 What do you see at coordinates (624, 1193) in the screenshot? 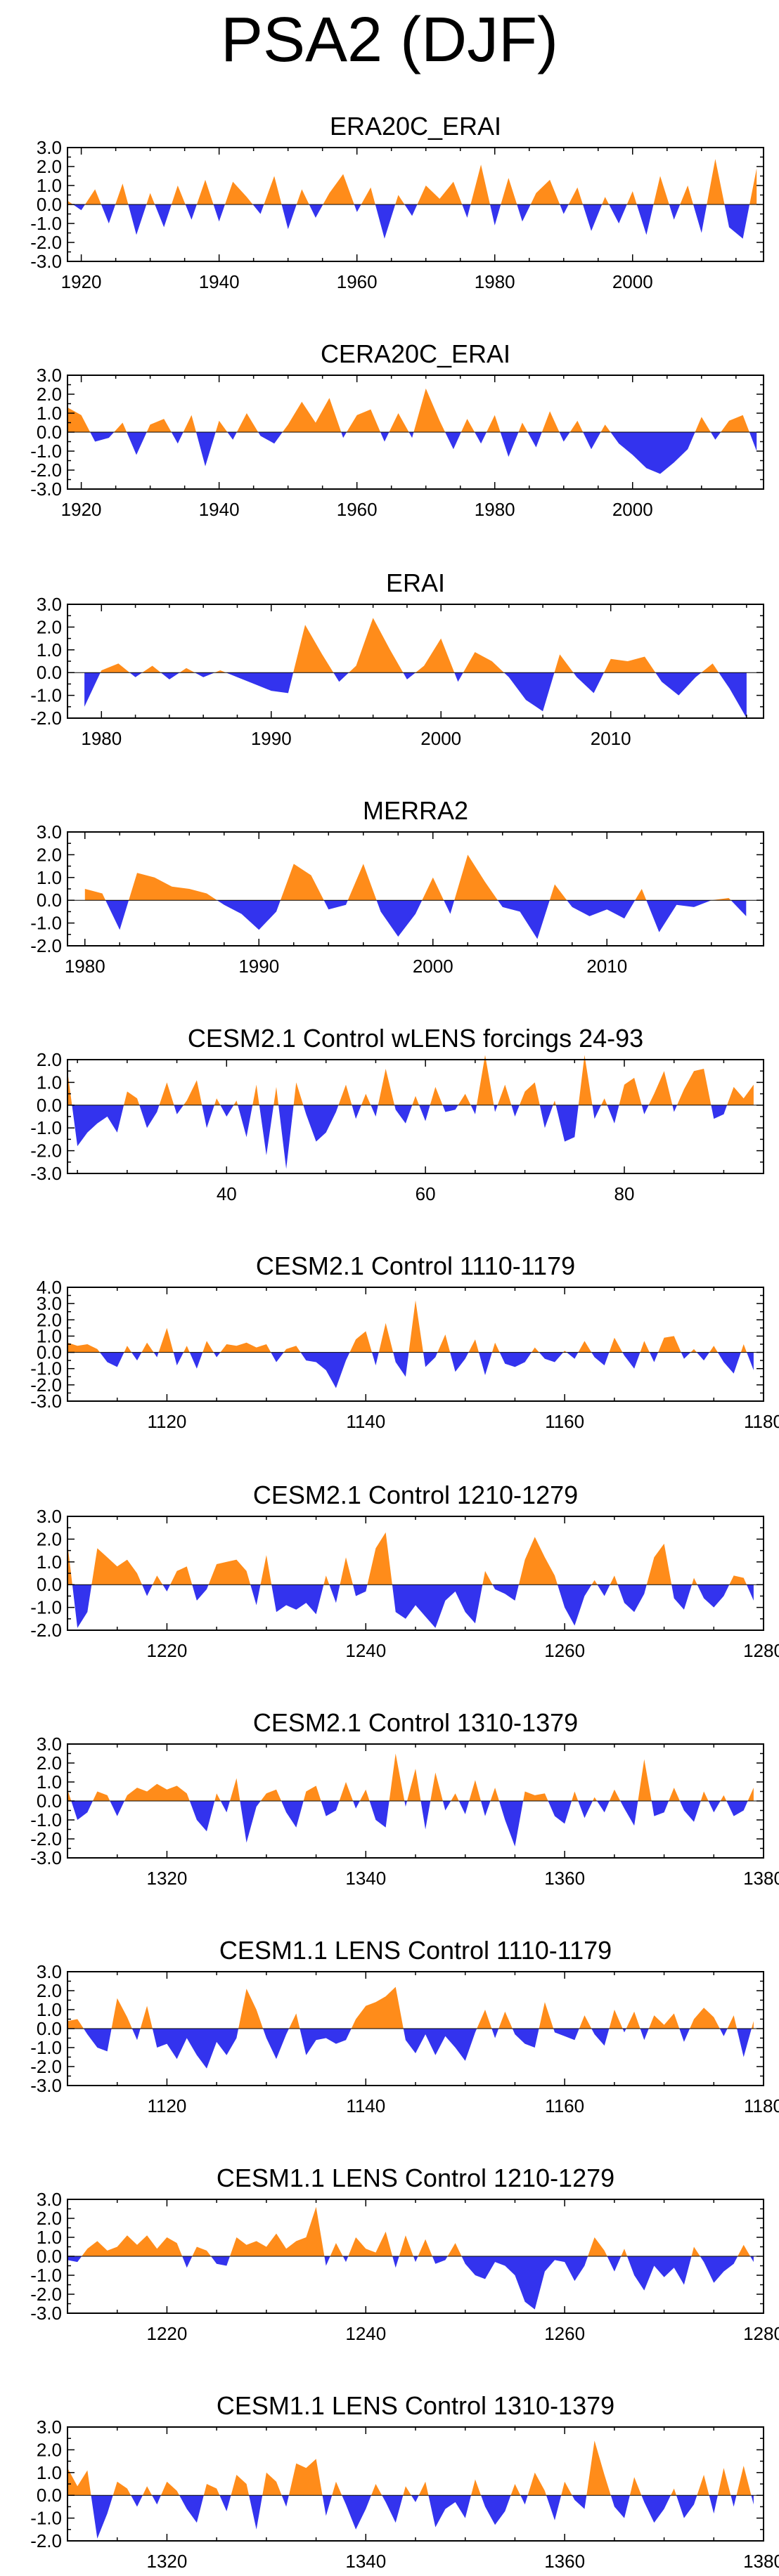
I see `x-tick-label: 80` at bounding box center [624, 1193].